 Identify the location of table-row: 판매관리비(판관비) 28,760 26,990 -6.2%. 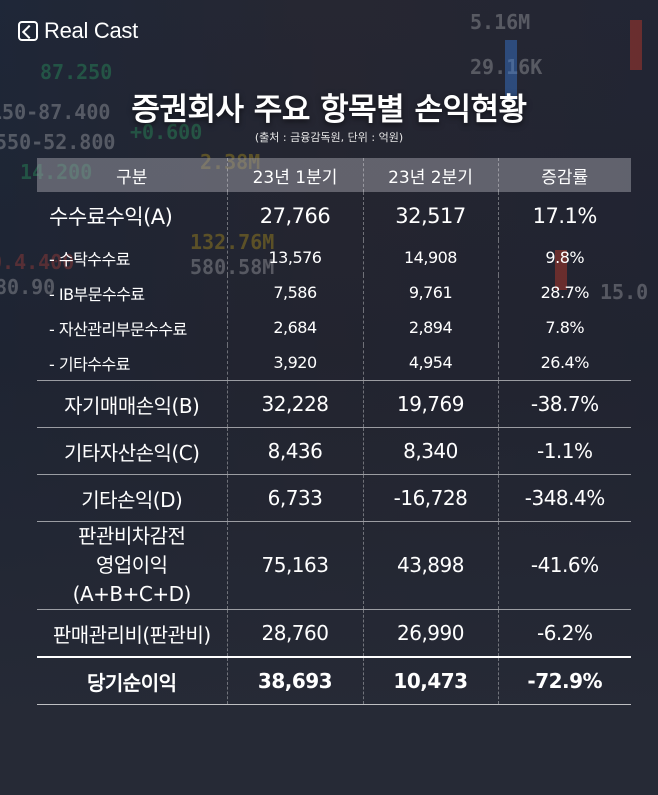
(334, 633).